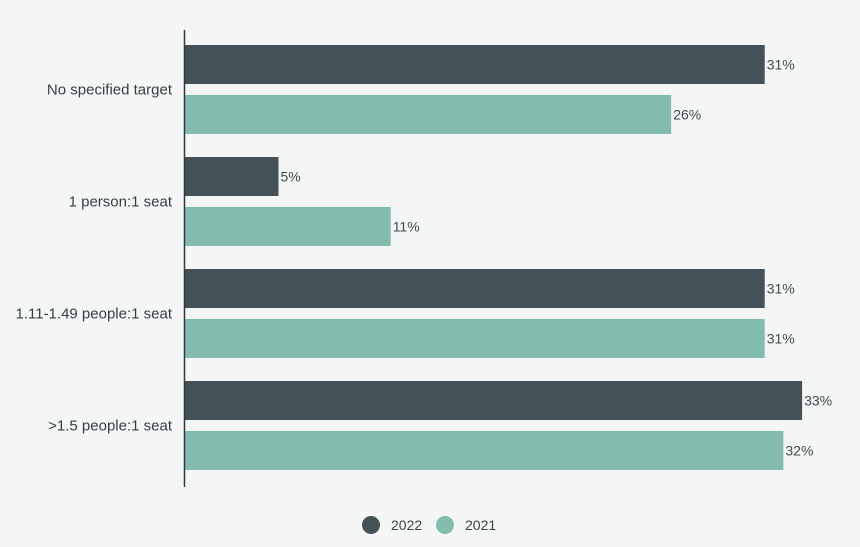 The width and height of the screenshot is (860, 547). What do you see at coordinates (110, 90) in the screenshot?
I see `category-label: No specified target` at bounding box center [110, 90].